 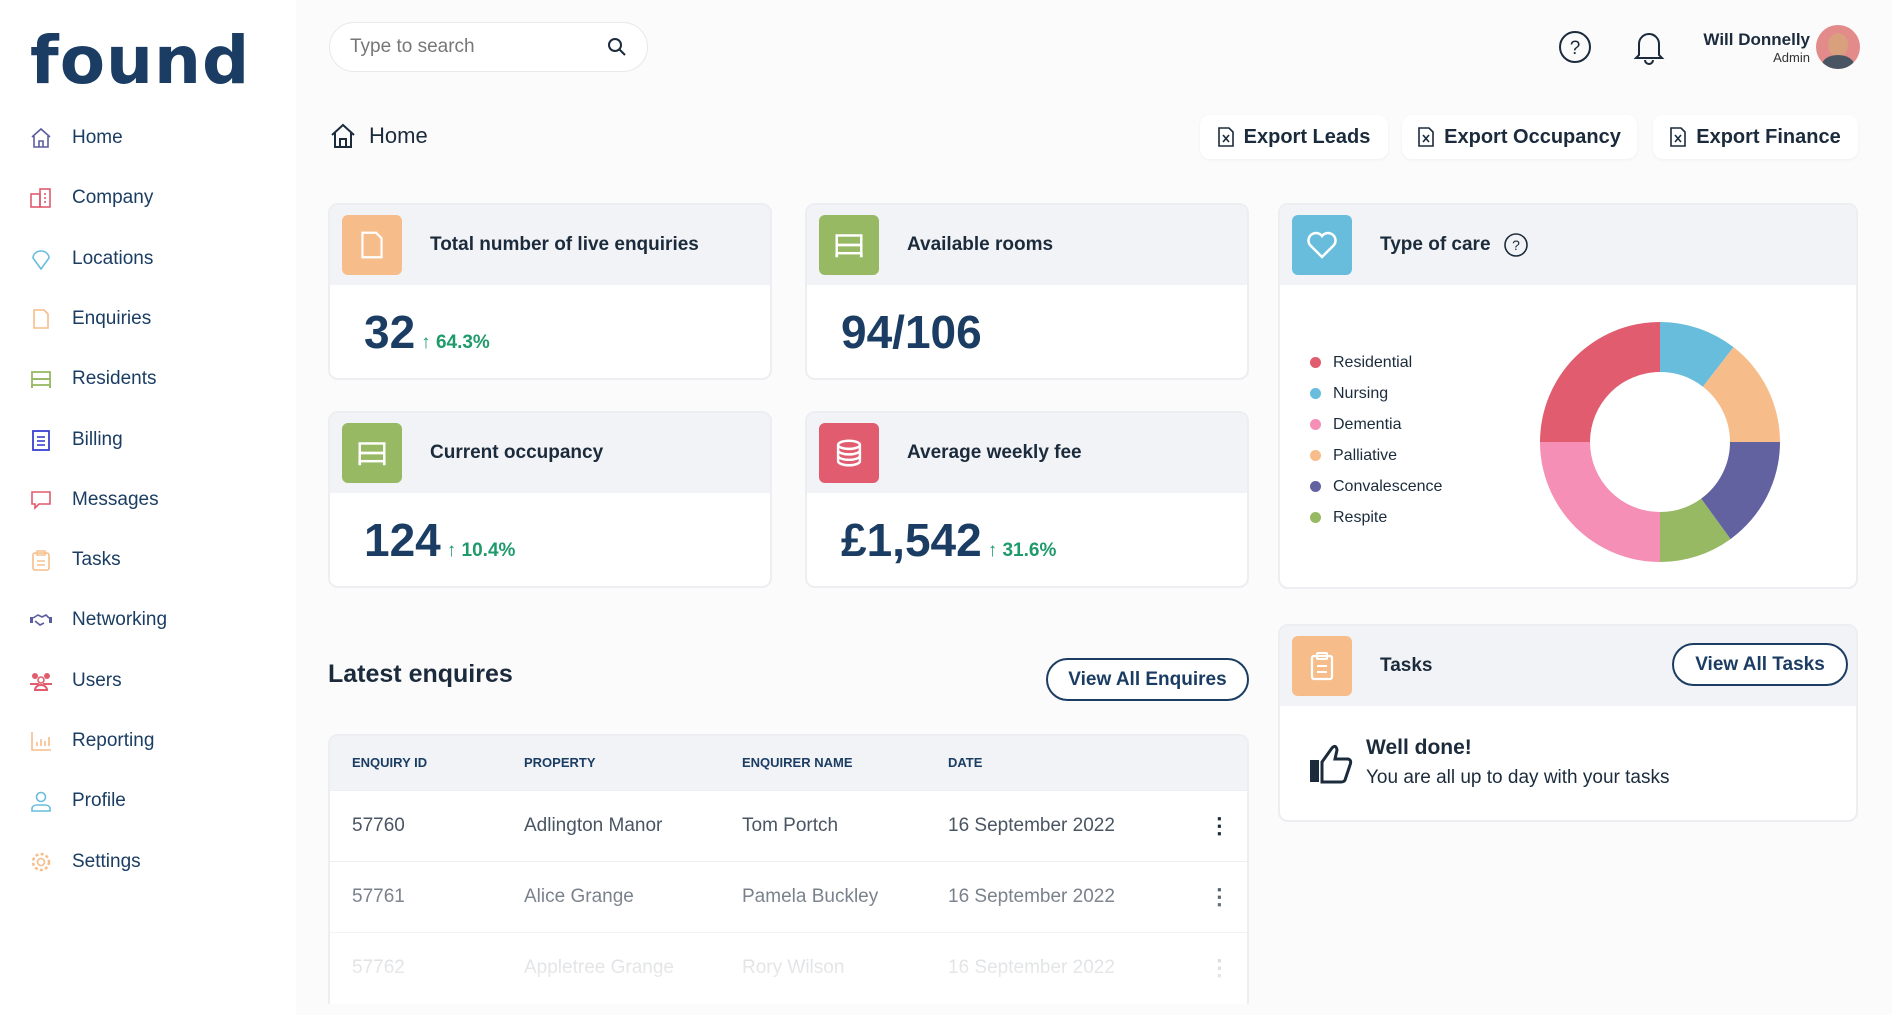 I want to click on sidebar-item-locations: Locations, so click(x=91, y=259).